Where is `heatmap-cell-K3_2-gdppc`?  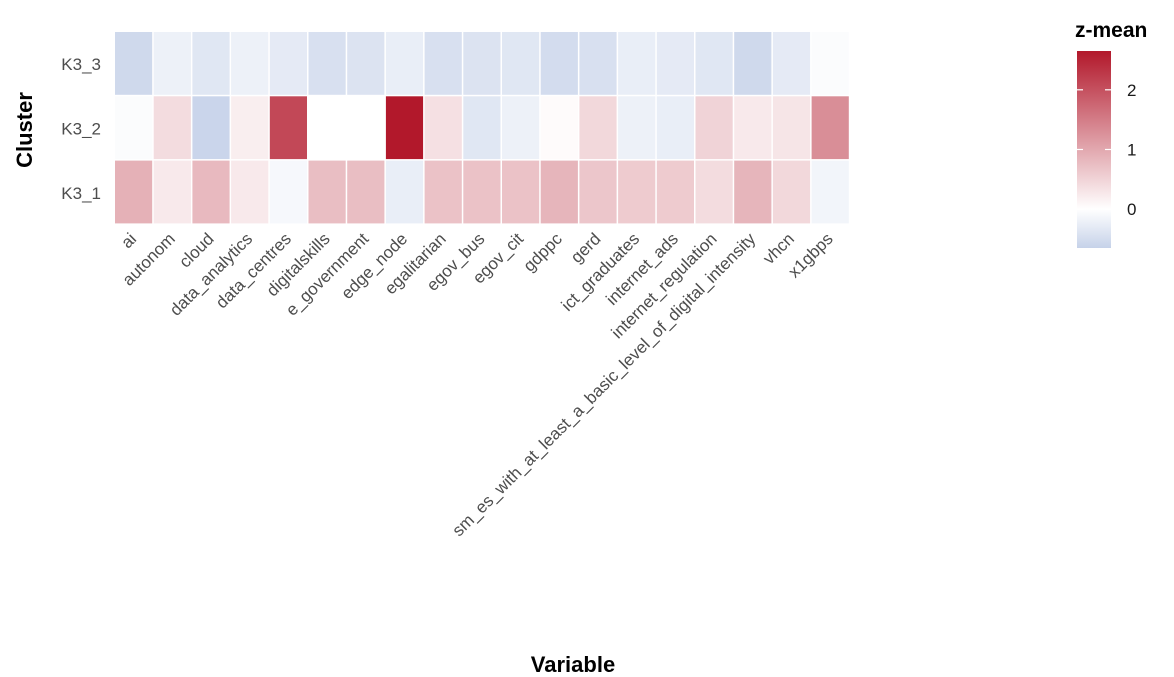
heatmap-cell-K3_2-gdppc is located at coordinates (559, 128).